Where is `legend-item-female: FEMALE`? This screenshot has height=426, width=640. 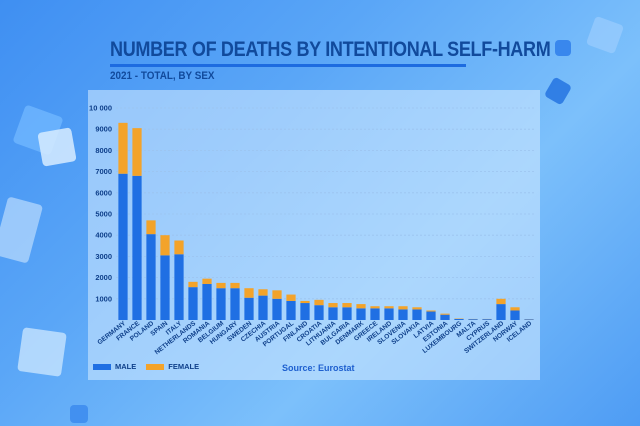 legend-item-female: FEMALE is located at coordinates (172, 366).